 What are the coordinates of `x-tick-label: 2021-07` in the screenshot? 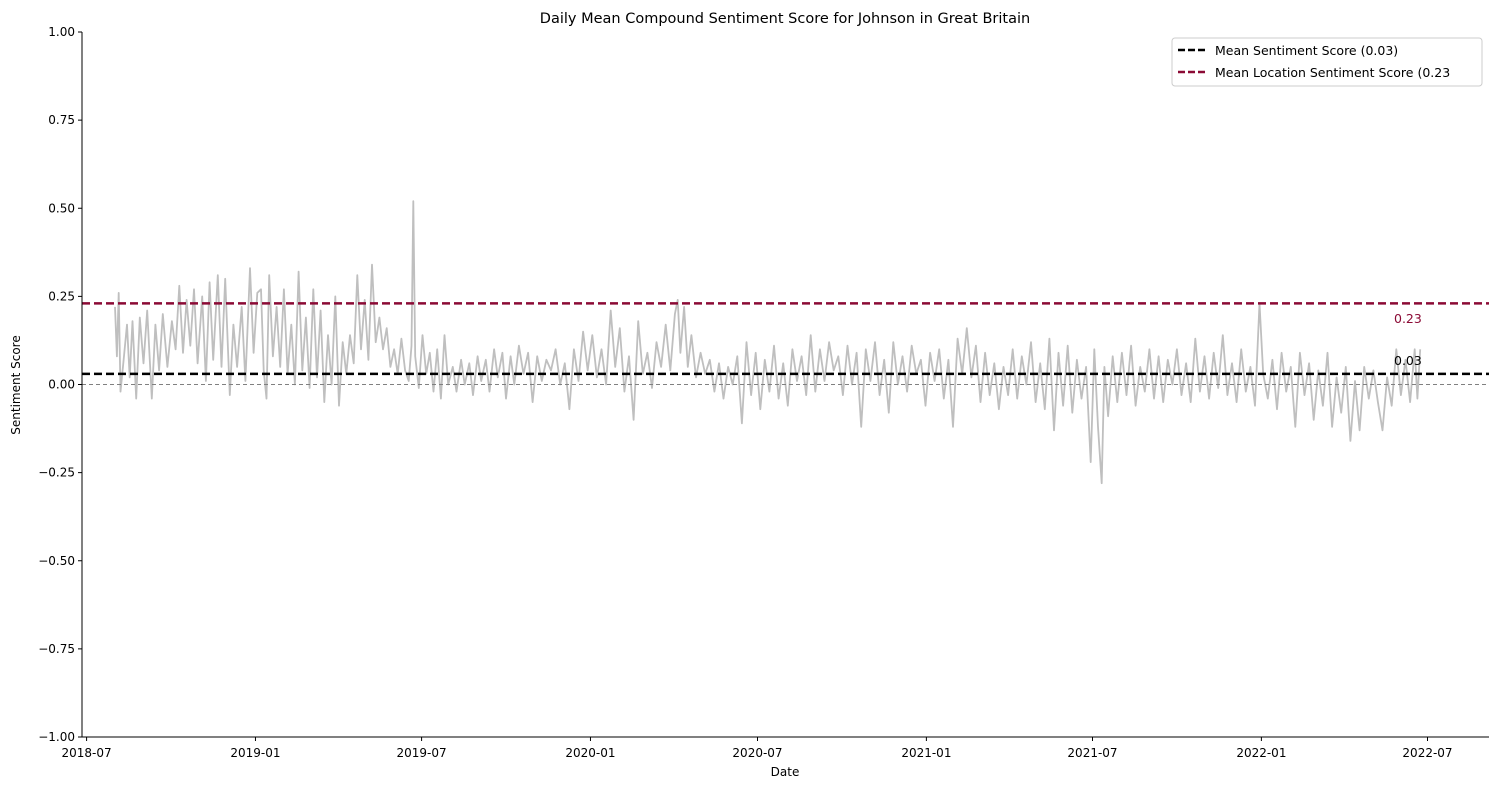 It's located at (1092, 753).